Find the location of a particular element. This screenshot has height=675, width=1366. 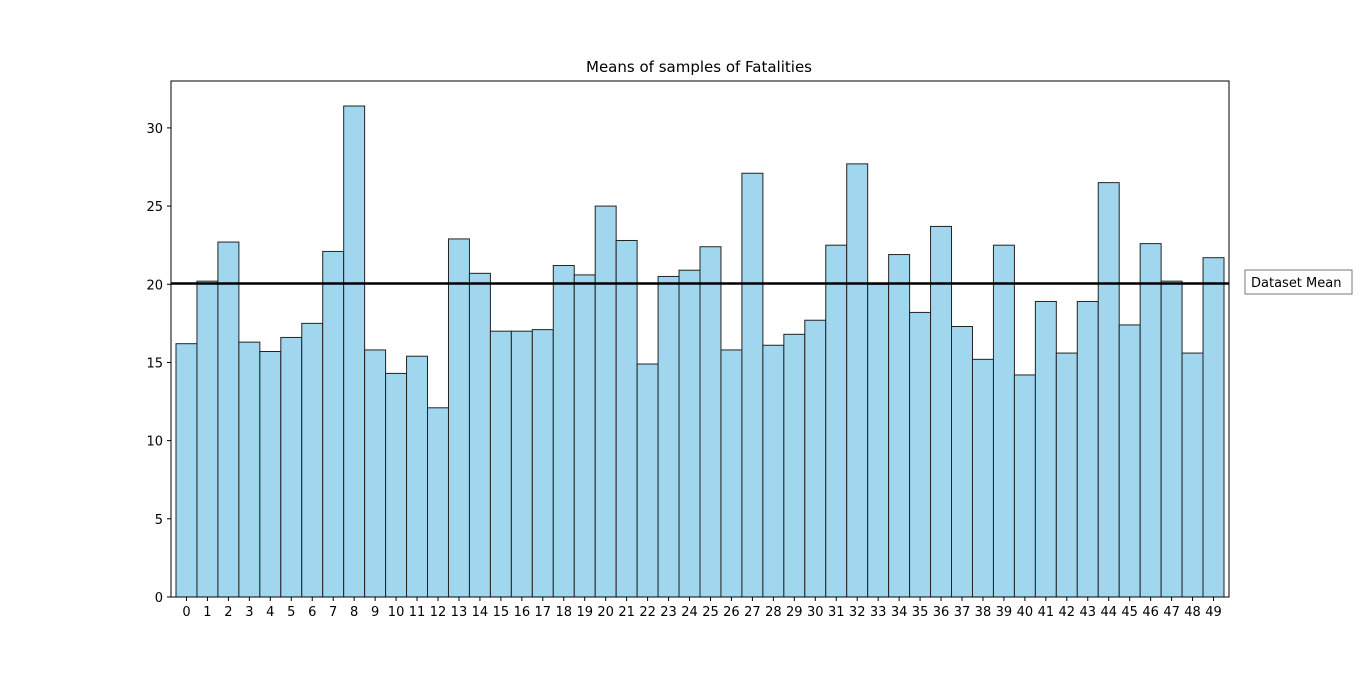

x-tick-label: 5 is located at coordinates (291, 612).